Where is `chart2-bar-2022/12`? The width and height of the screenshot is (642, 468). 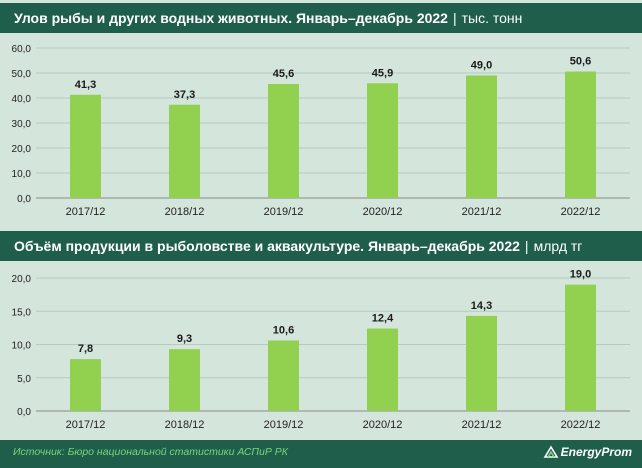 chart2-bar-2022/12 is located at coordinates (580, 347).